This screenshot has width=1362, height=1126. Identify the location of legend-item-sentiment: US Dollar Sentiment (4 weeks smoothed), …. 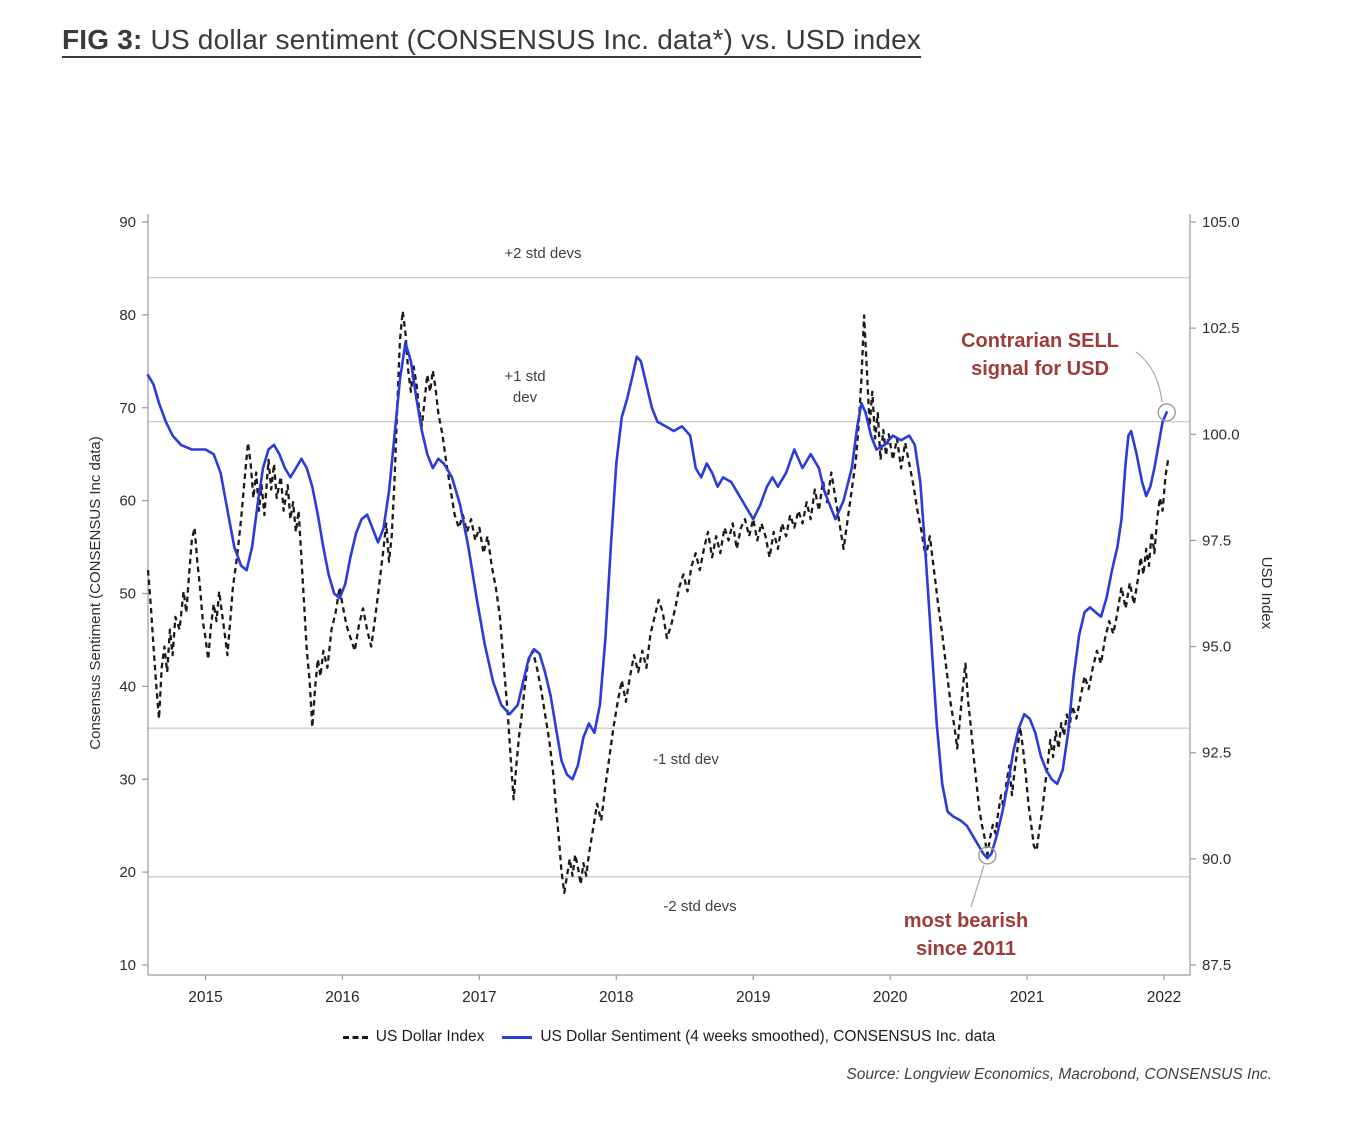
(748, 1037).